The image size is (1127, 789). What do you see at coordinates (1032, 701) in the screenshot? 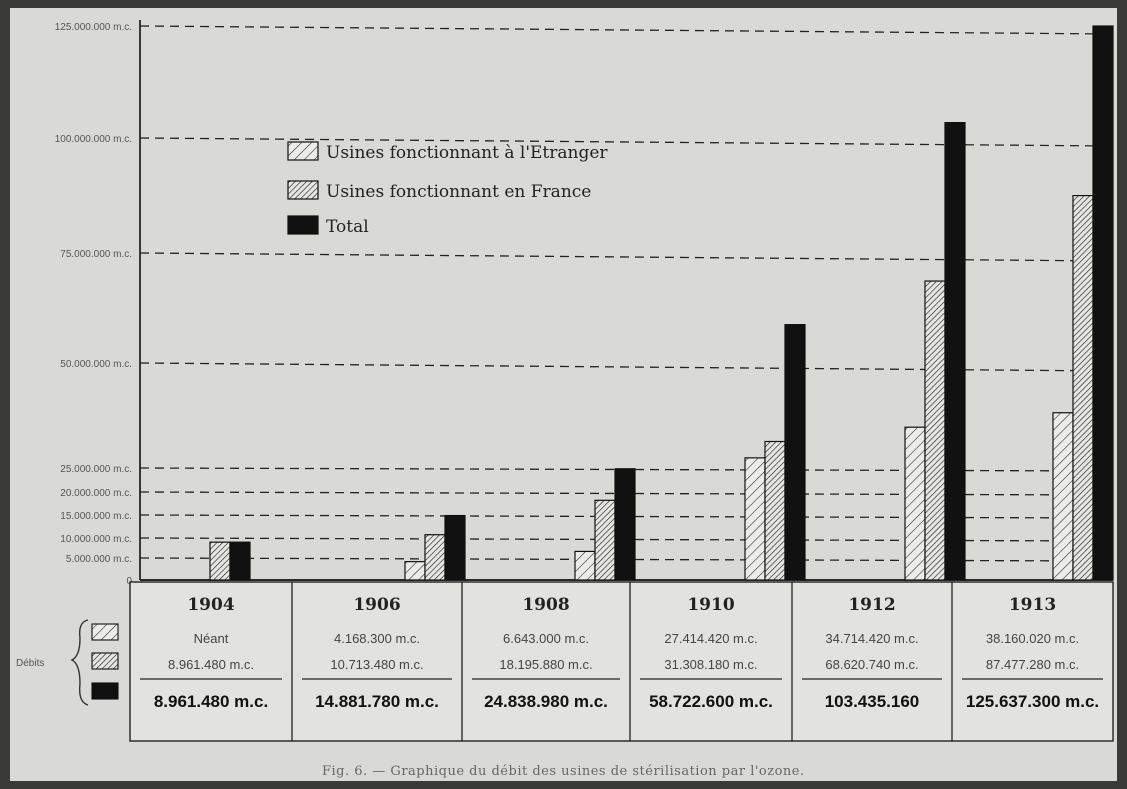
I see `table-total: 125.637.300 m.c.` at bounding box center [1032, 701].